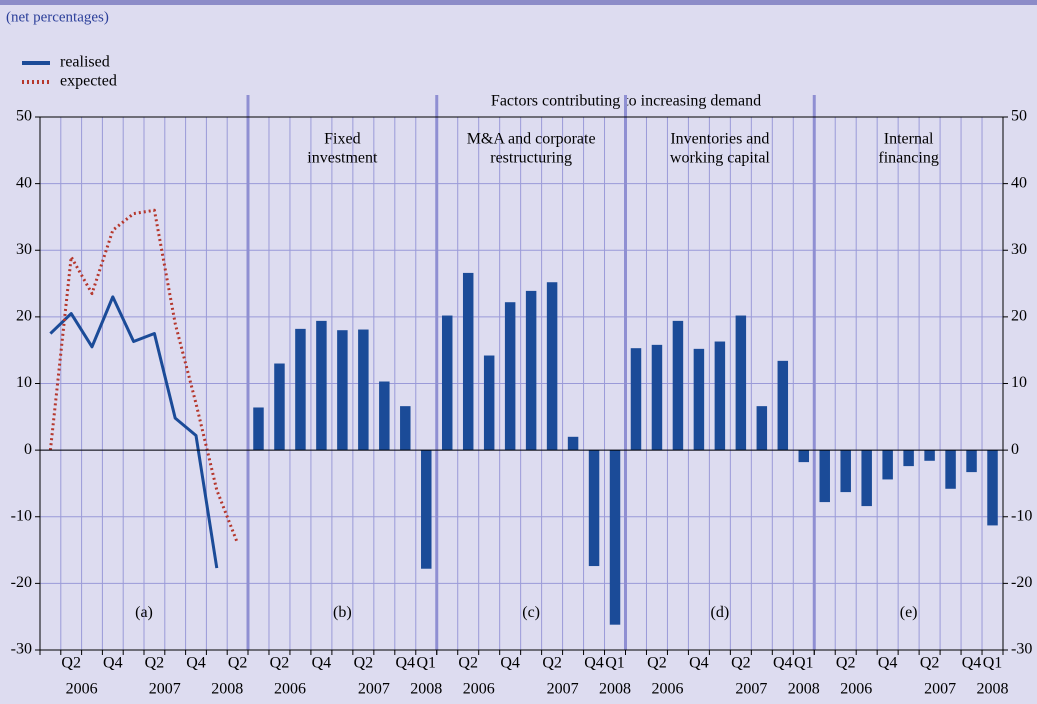 The width and height of the screenshot is (1037, 704). What do you see at coordinates (1015, 449) in the screenshot?
I see `y2-tick-label: 0` at bounding box center [1015, 449].